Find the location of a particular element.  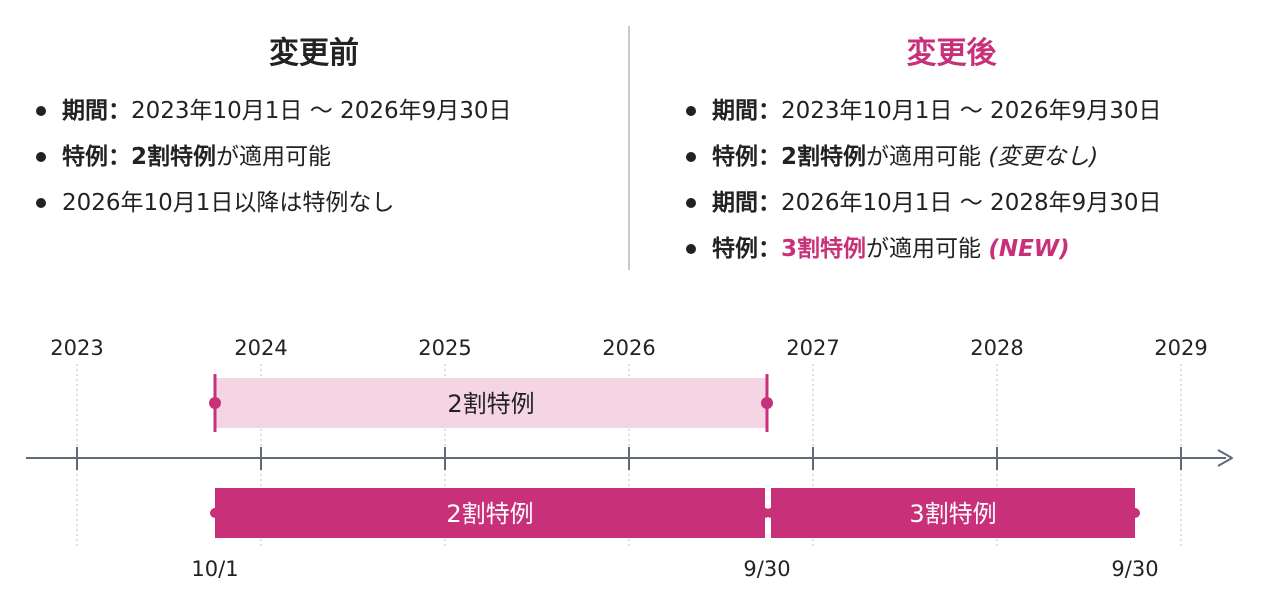

before-bar-label: 2割特例 is located at coordinates (490, 404).